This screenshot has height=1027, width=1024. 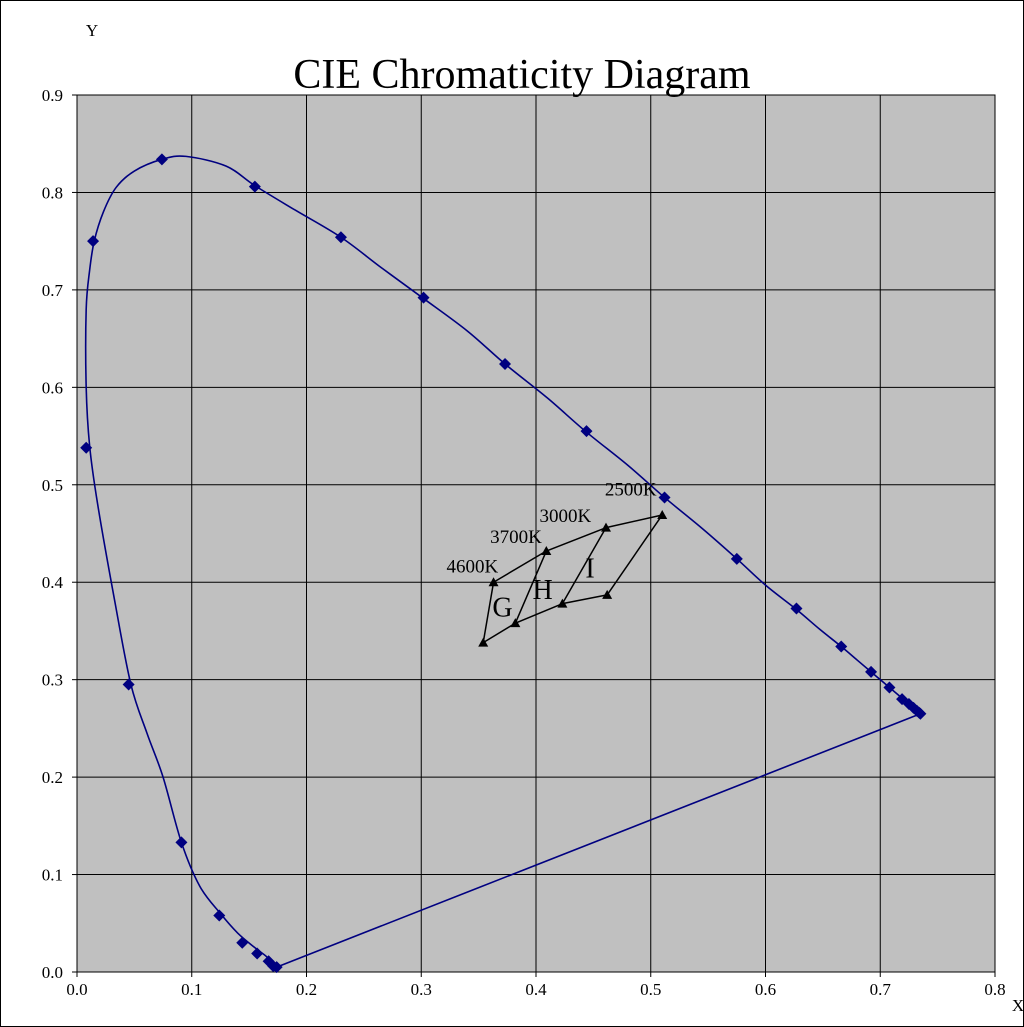 I want to click on x-tick-label: 0.8, so click(x=994, y=989).